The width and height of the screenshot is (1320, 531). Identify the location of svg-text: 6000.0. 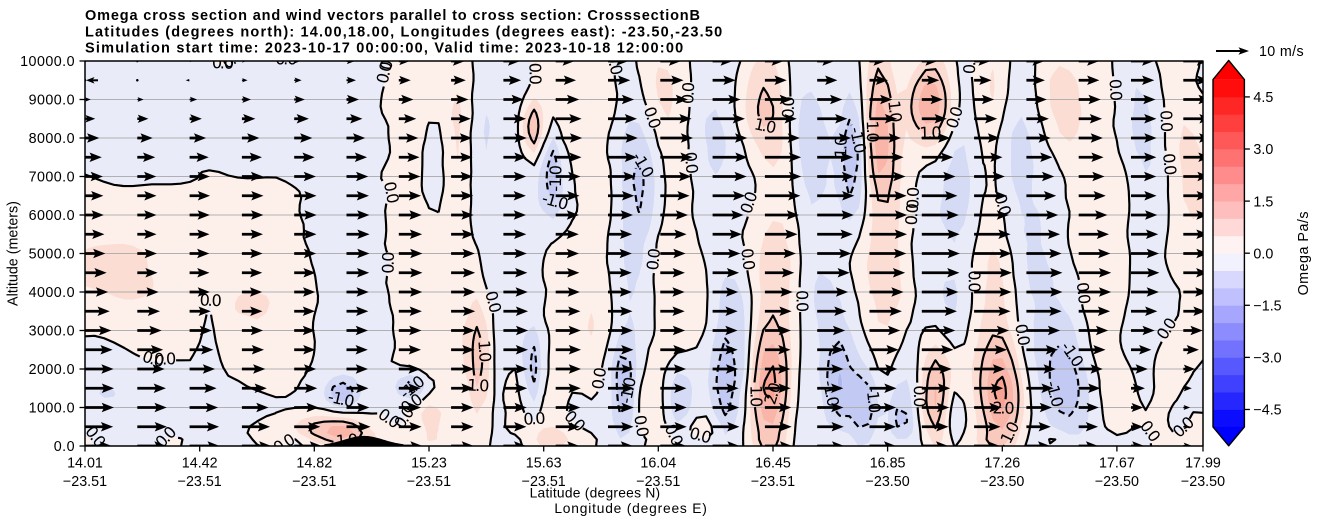
(52, 216).